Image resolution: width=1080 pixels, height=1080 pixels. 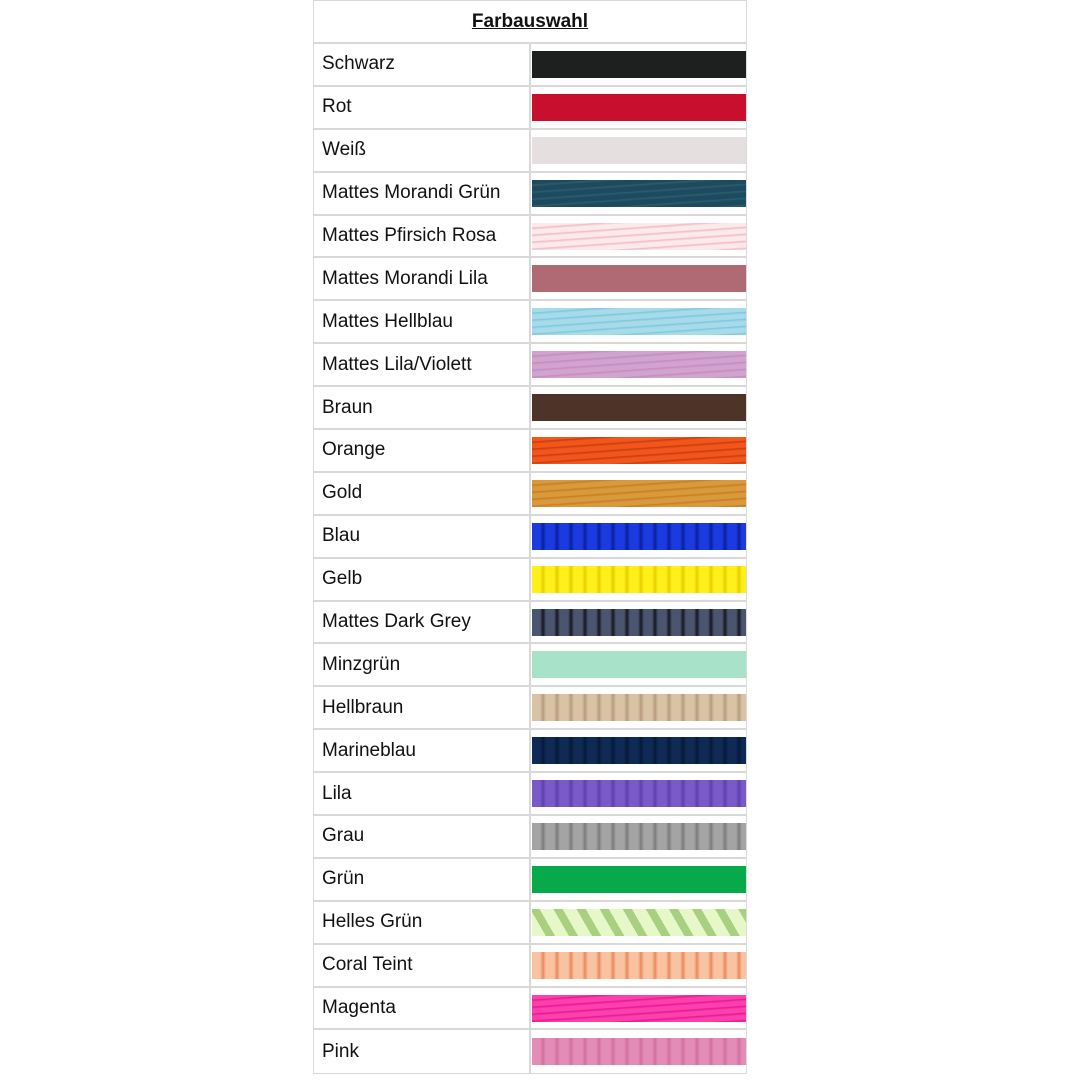 I want to click on table-row: Marineblau, so click(x=530, y=752).